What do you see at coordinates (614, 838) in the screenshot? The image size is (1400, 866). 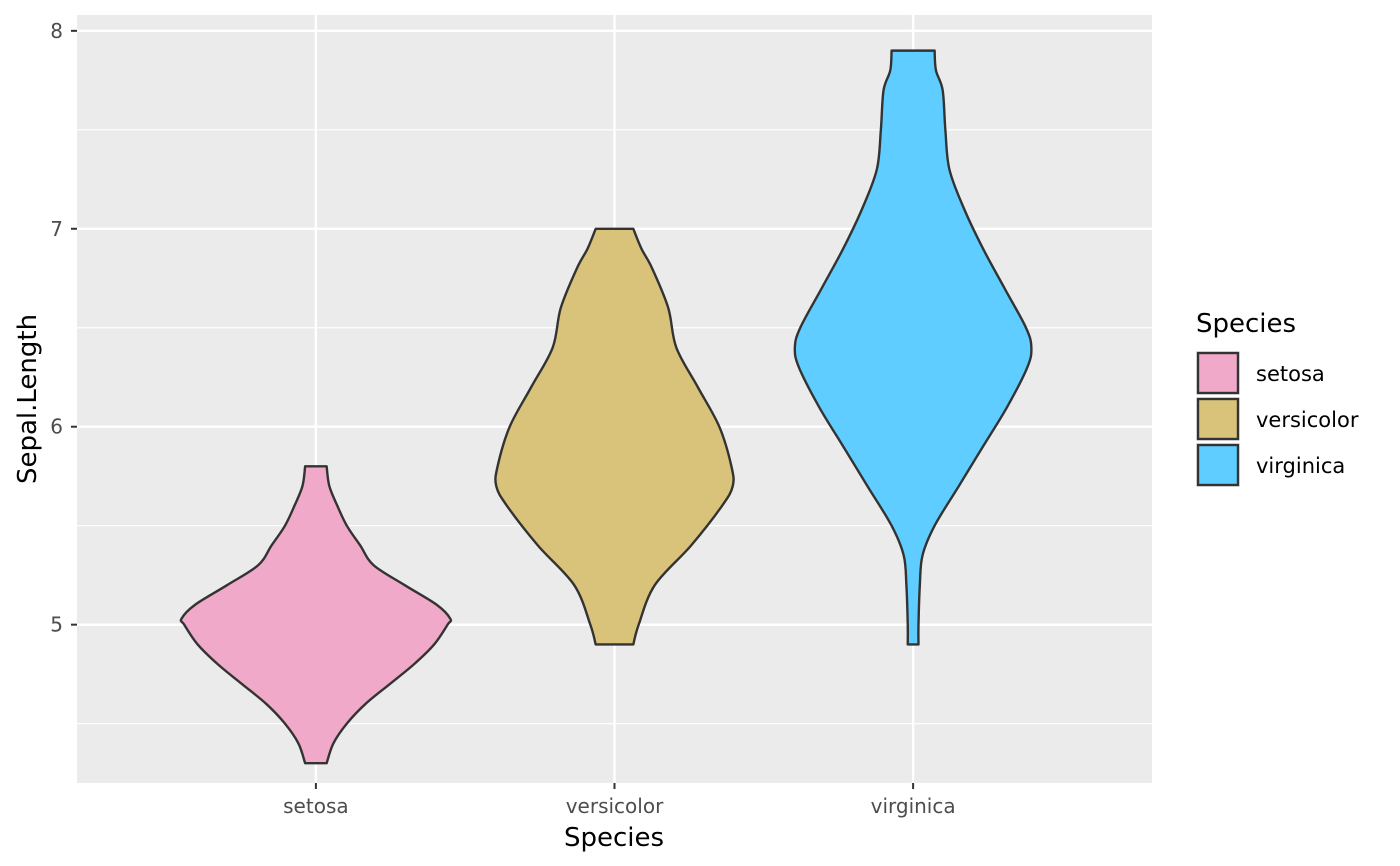 I see `x-axis-title: Species` at bounding box center [614, 838].